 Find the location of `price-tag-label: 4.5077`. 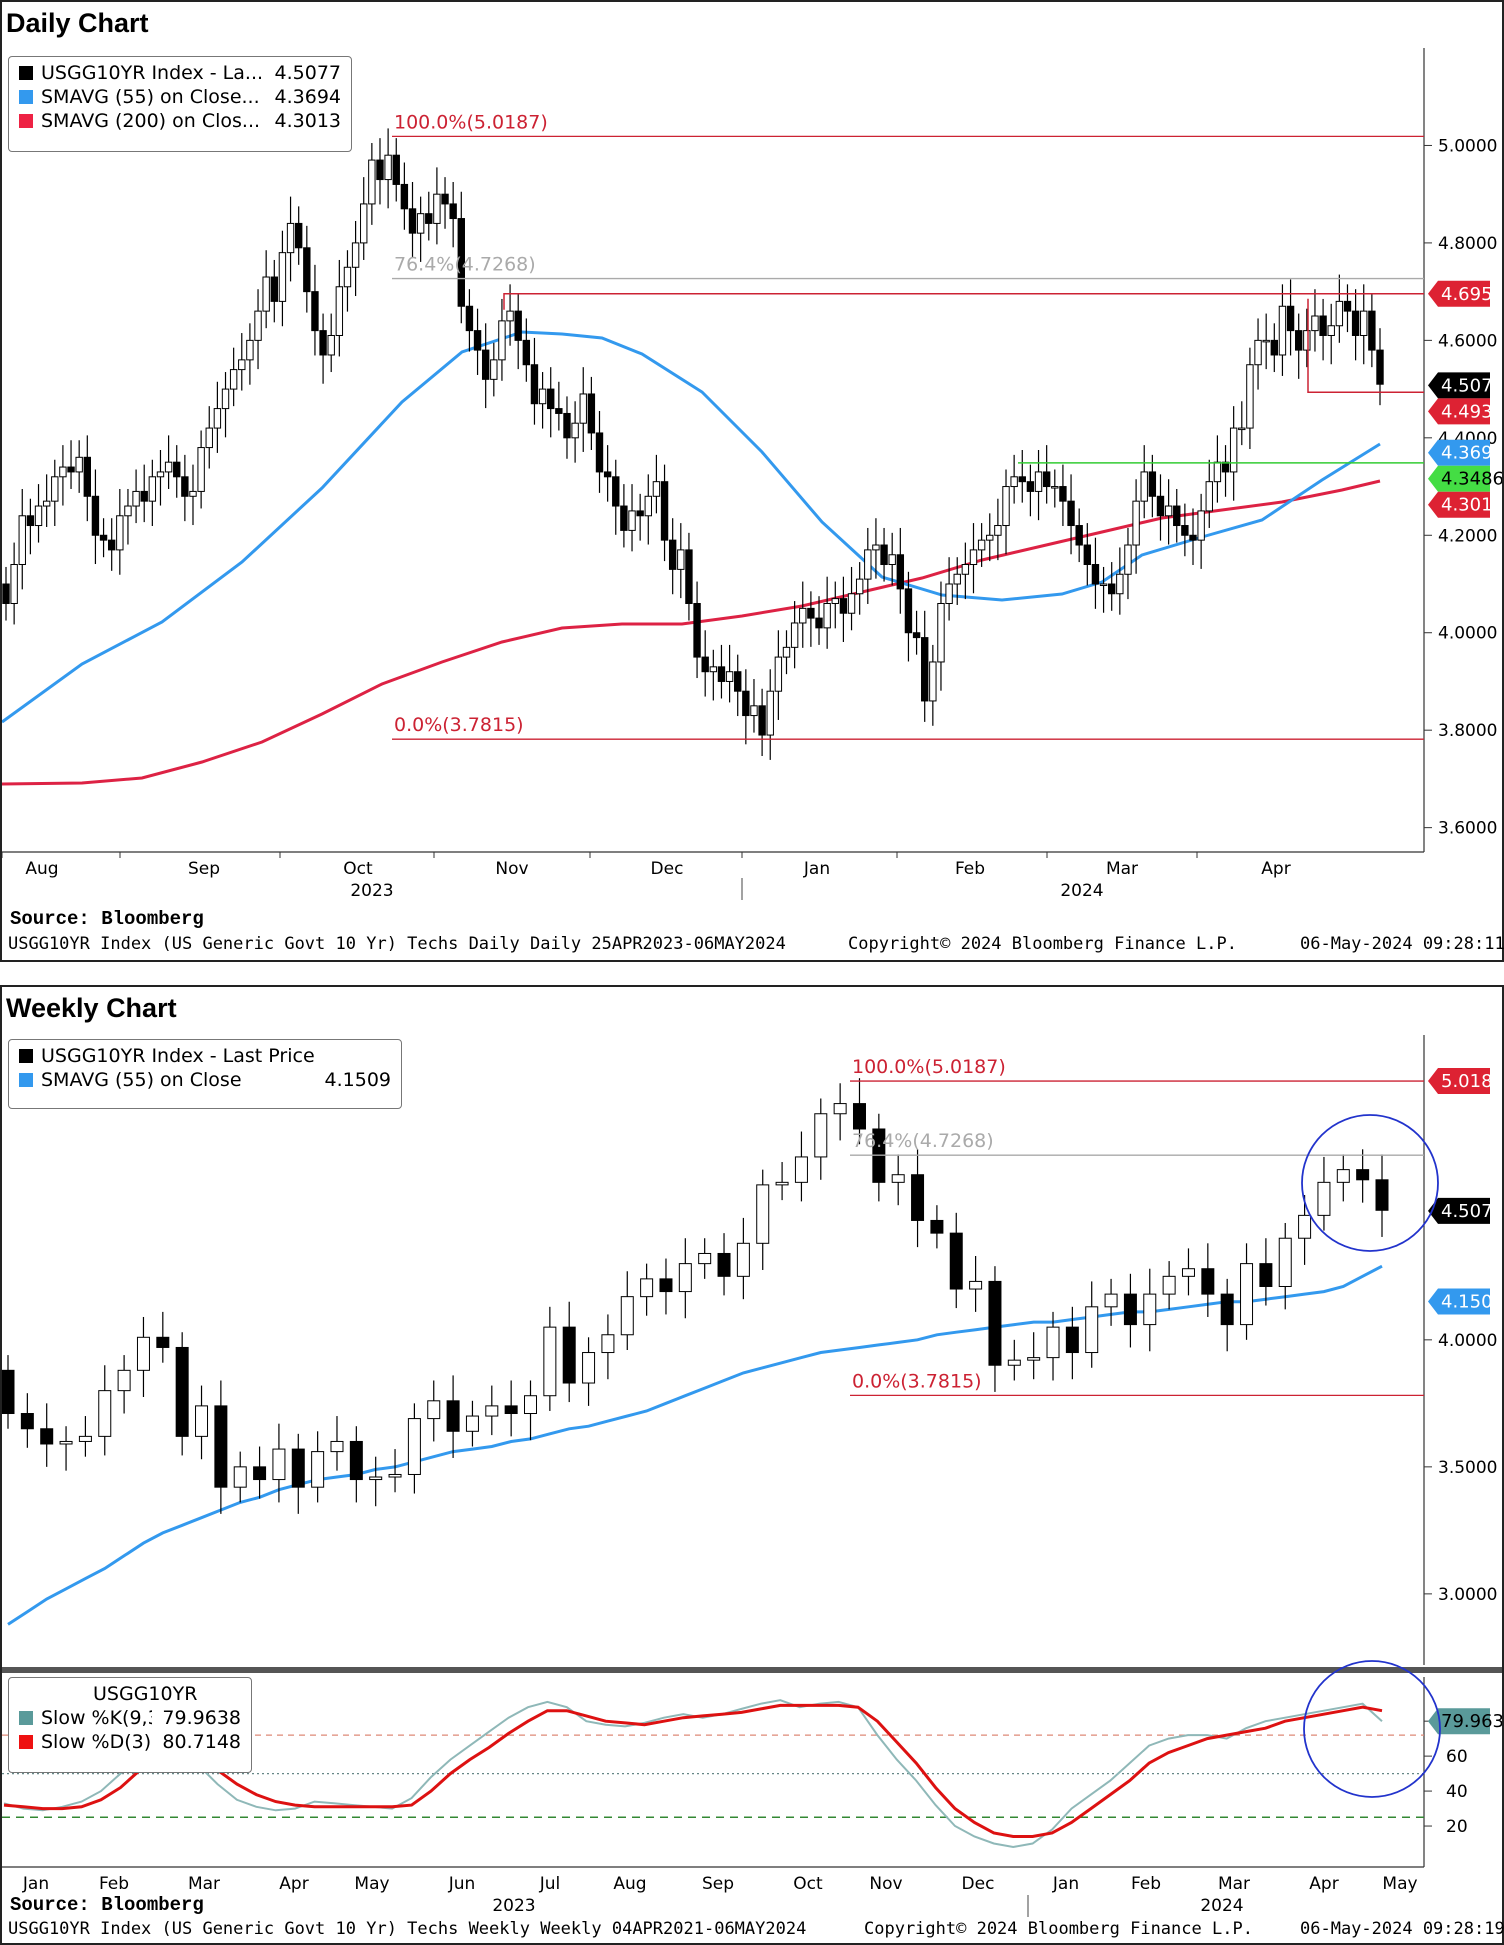

price-tag-label: 4.5077 is located at coordinates (1471, 1211).